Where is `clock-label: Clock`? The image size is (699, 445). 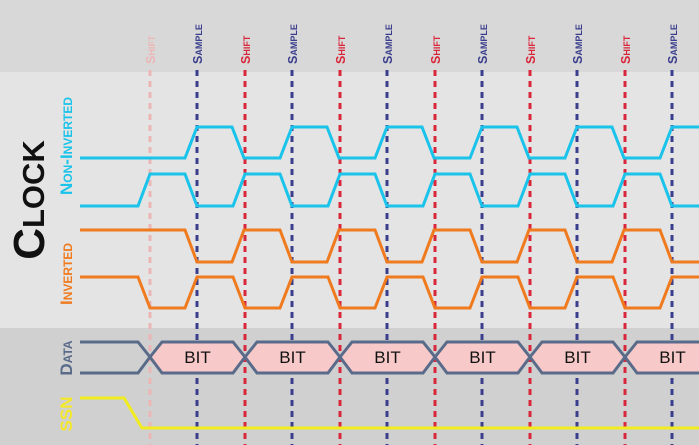
clock-label: Clock is located at coordinates (29, 200).